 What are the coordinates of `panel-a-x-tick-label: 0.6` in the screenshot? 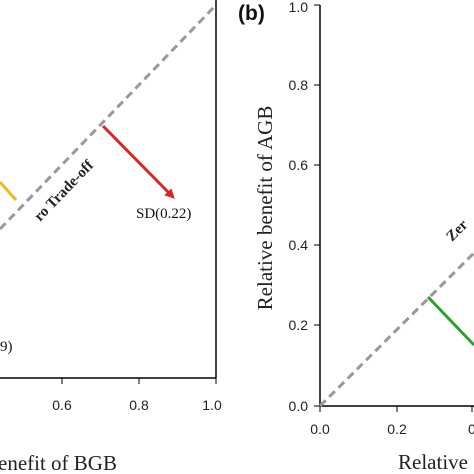 It's located at (62, 405).